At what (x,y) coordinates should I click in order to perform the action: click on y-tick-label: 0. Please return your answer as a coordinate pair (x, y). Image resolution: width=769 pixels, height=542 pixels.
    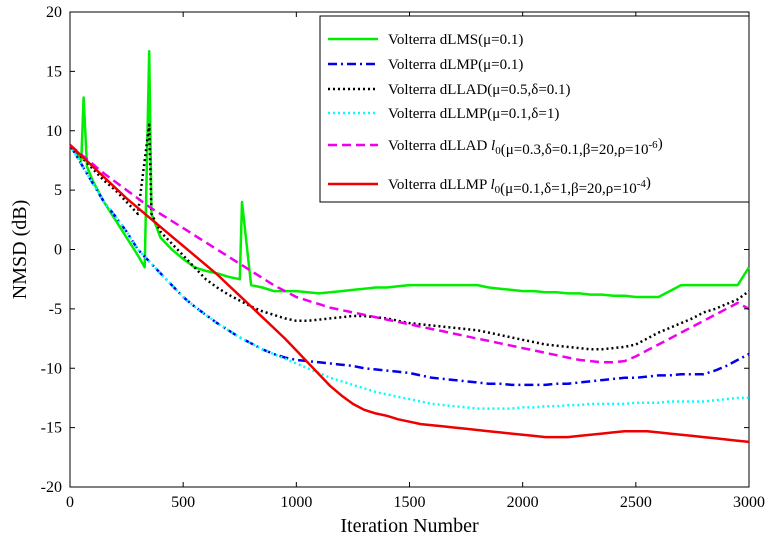
    Looking at the image, I should click on (58, 250).